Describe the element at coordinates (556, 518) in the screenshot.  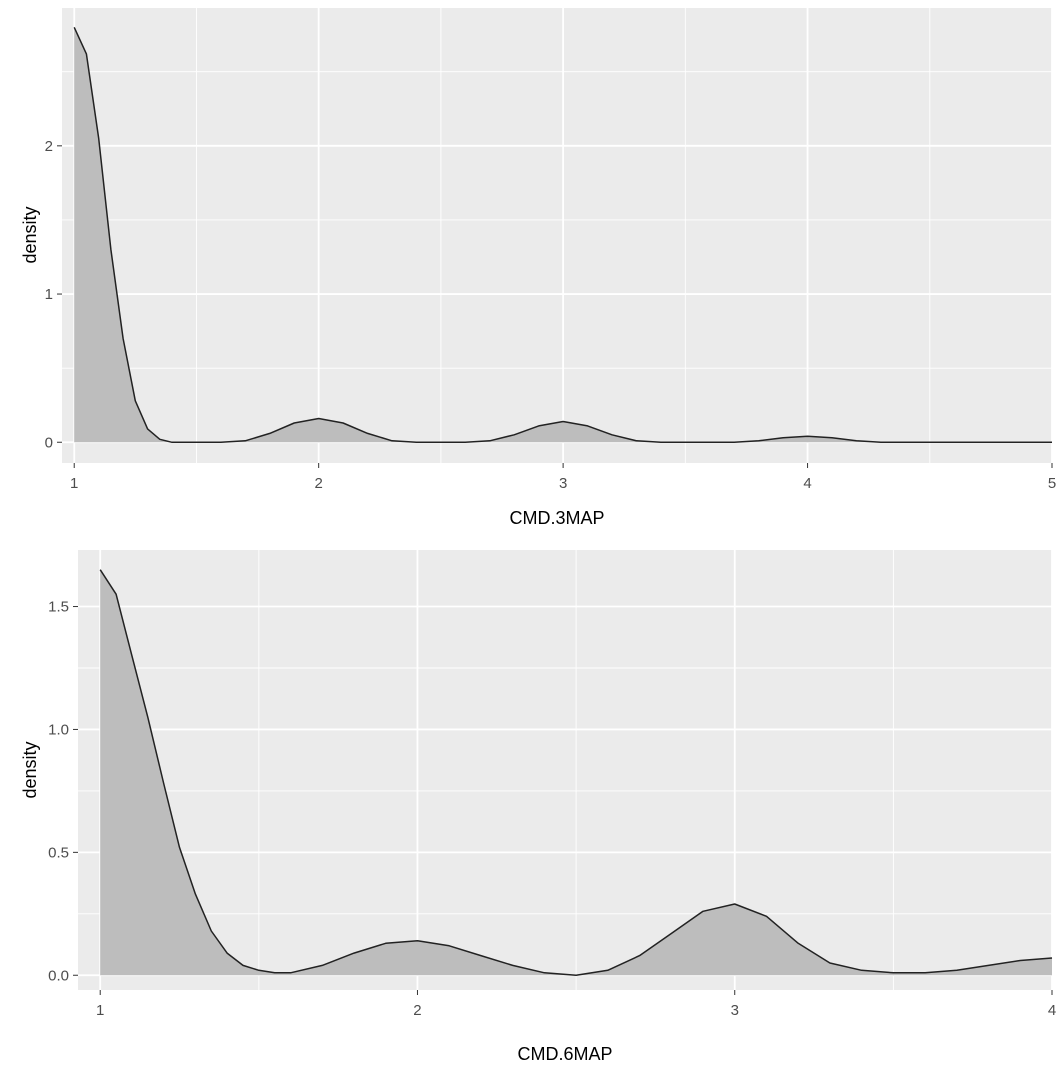
I see `x-axis-title: CMD.3MAP` at that location.